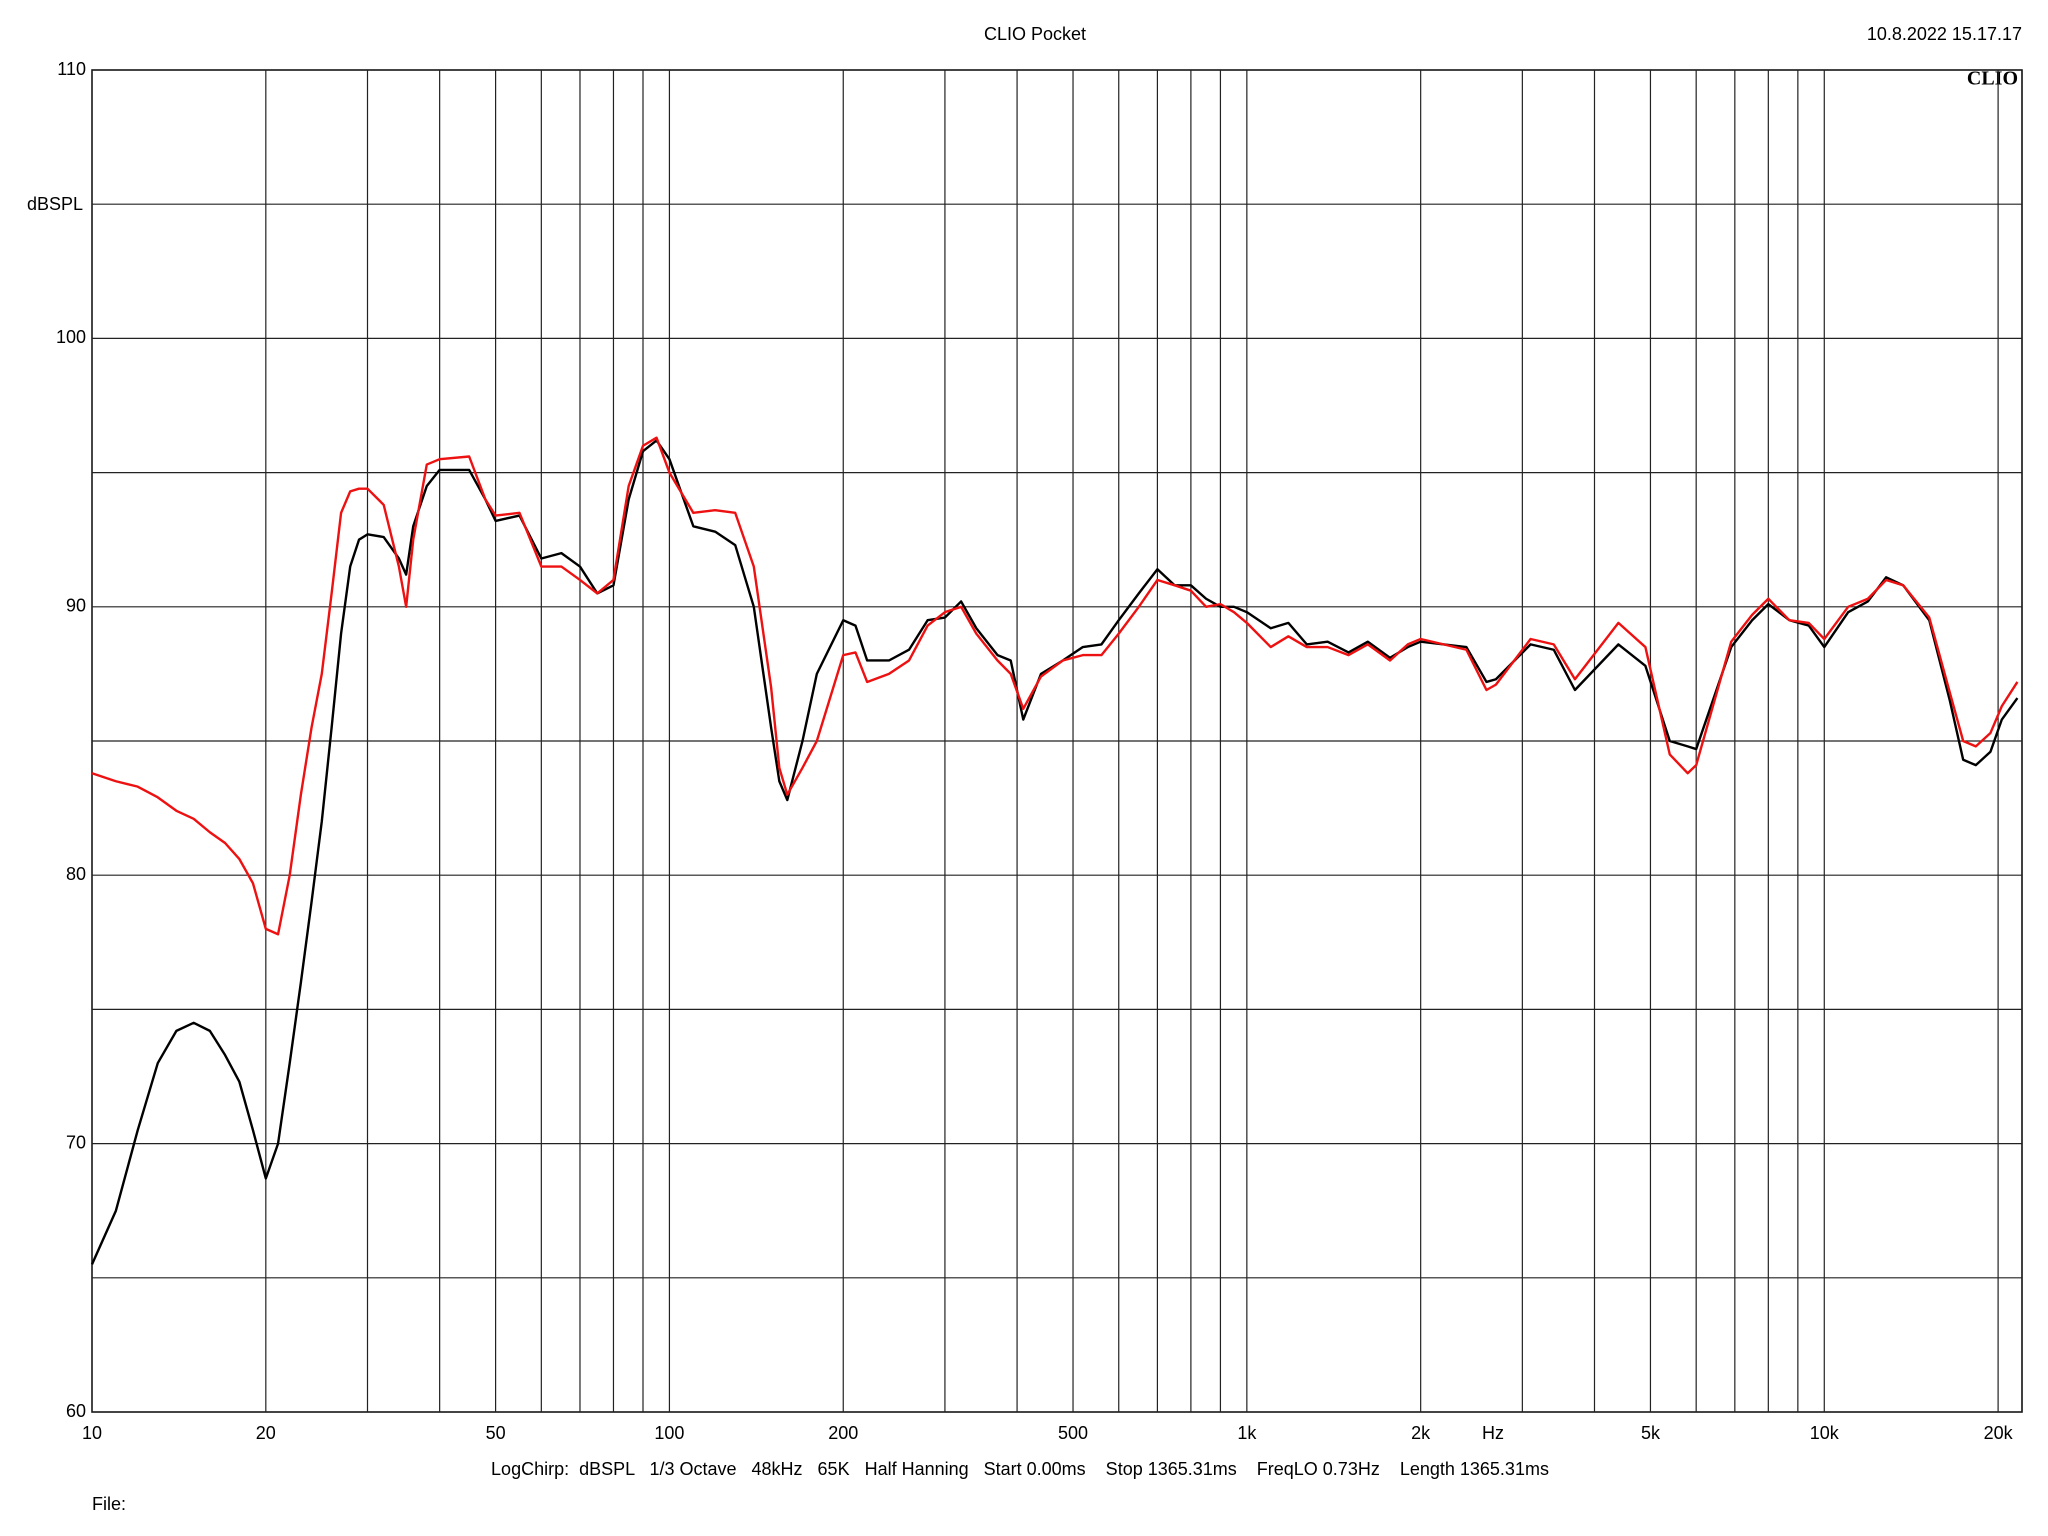 The height and width of the screenshot is (1536, 2048). Describe the element at coordinates (1035, 34) in the screenshot. I see `chart-title: CLIO Pocket` at that location.